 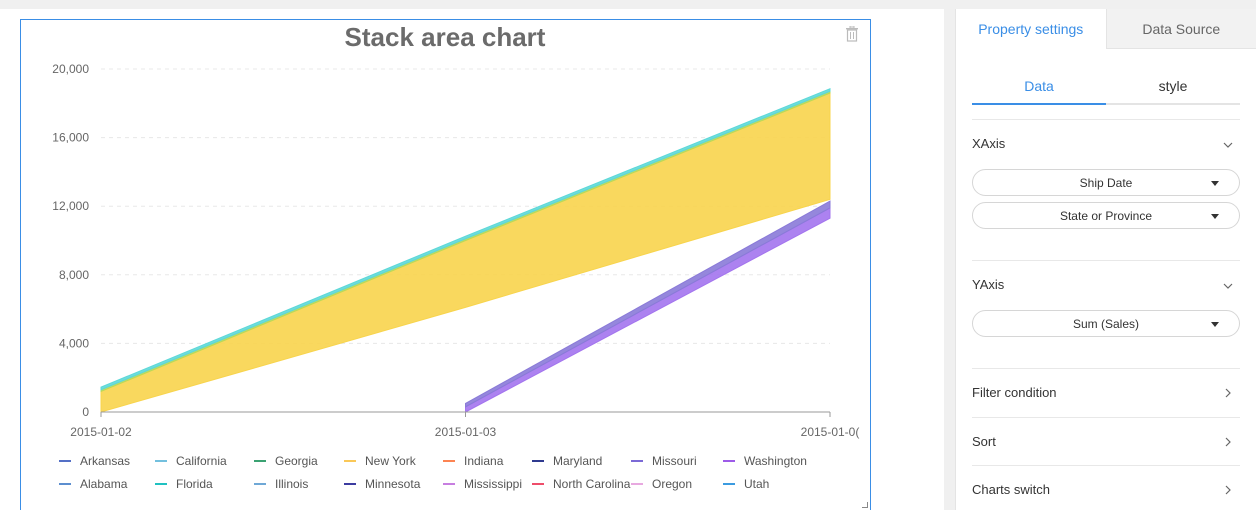 What do you see at coordinates (989, 143) in the screenshot?
I see `xaxis-section-title: XAxis` at bounding box center [989, 143].